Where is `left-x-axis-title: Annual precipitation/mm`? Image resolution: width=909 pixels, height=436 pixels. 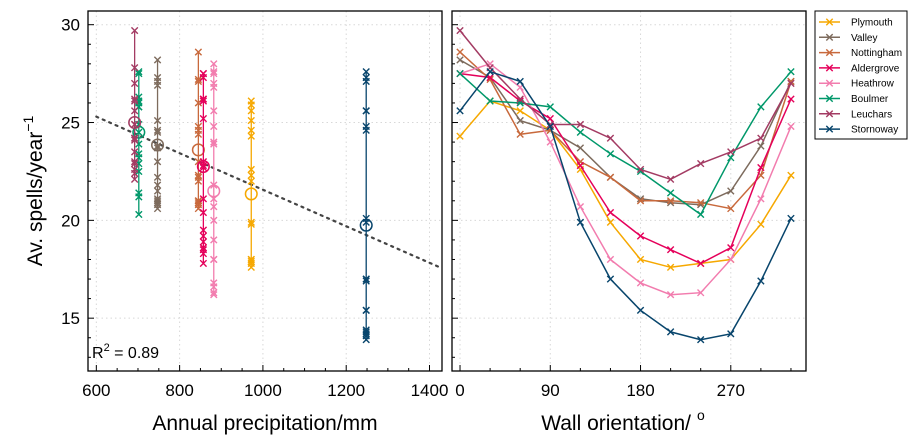 left-x-axis-title: Annual precipitation/mm is located at coordinates (264, 423).